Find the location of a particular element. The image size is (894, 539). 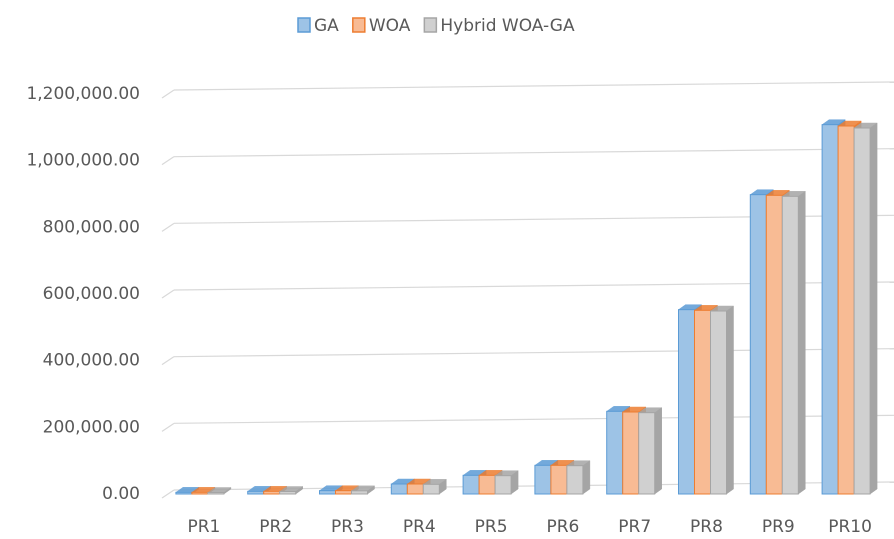

x-tick-label: PR4 is located at coordinates (419, 527).